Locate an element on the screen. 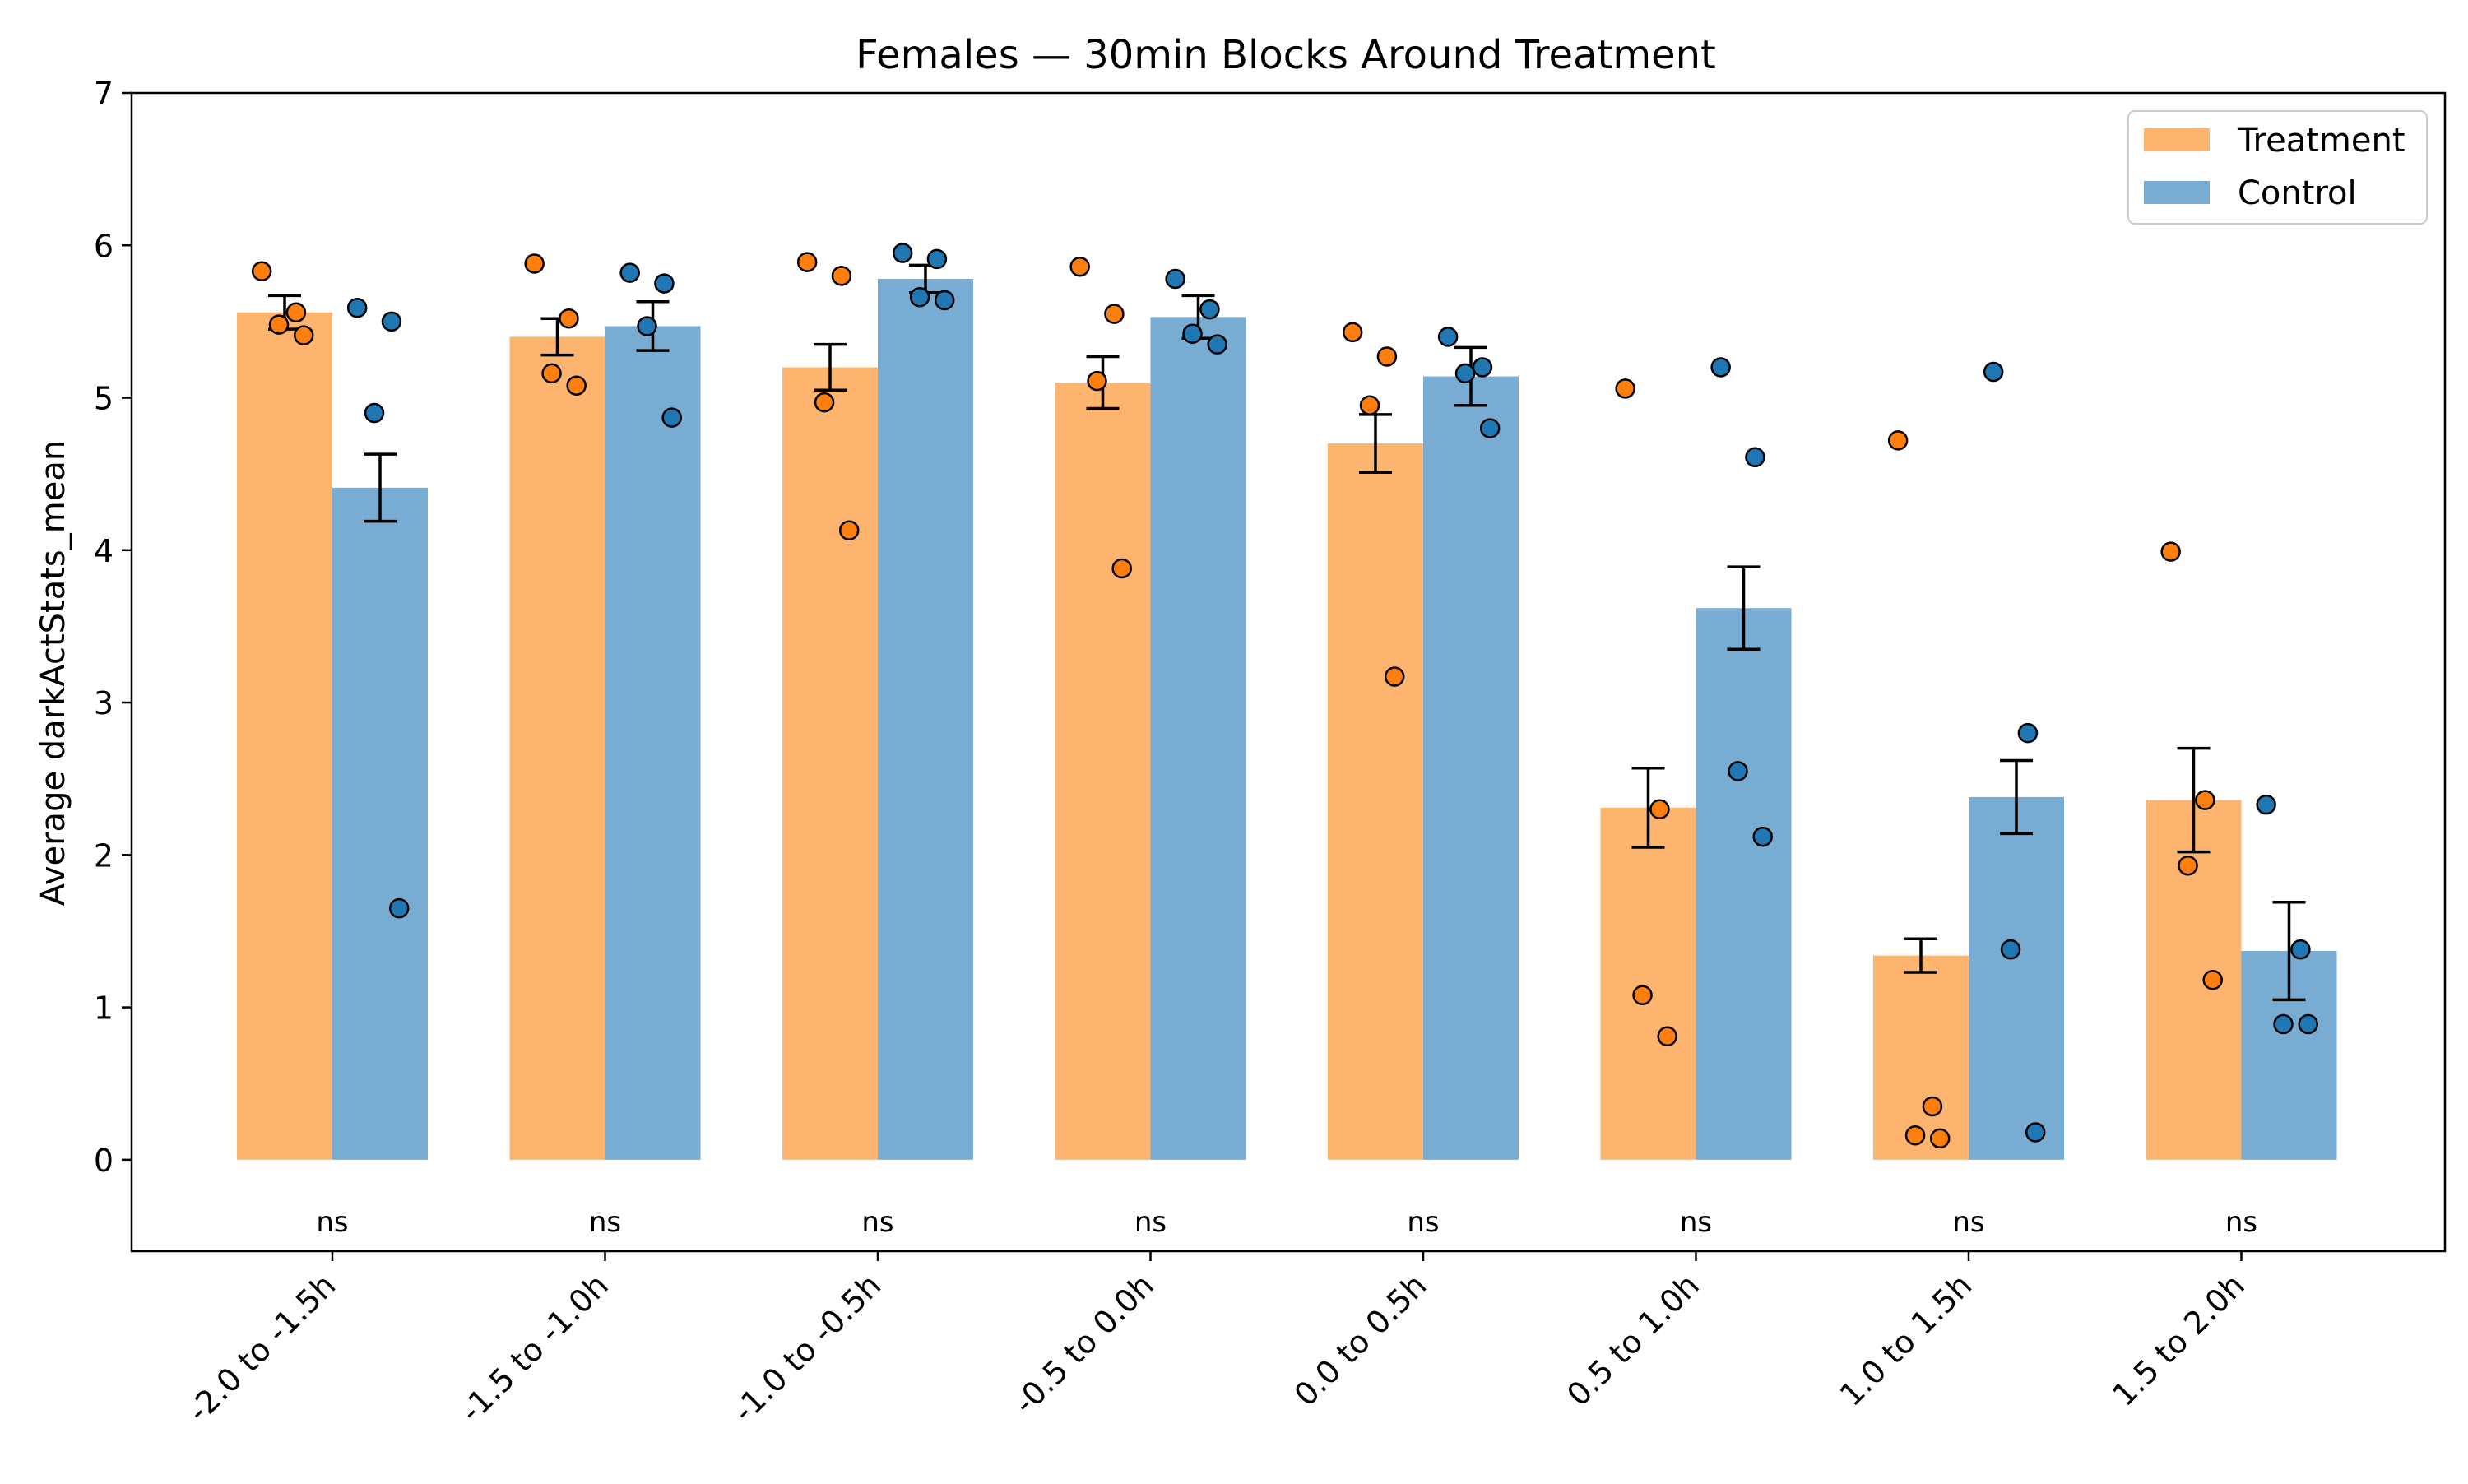 The image size is (2468, 1484). legend-item-control: Control is located at coordinates (2250, 193).